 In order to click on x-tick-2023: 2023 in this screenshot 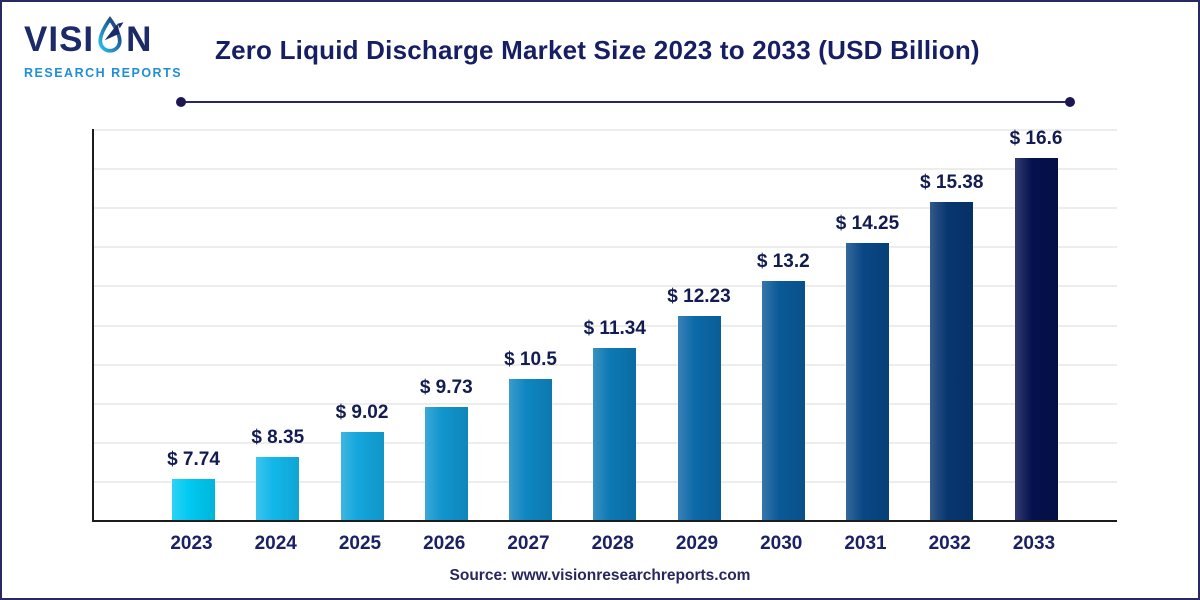, I will do `click(191, 543)`.